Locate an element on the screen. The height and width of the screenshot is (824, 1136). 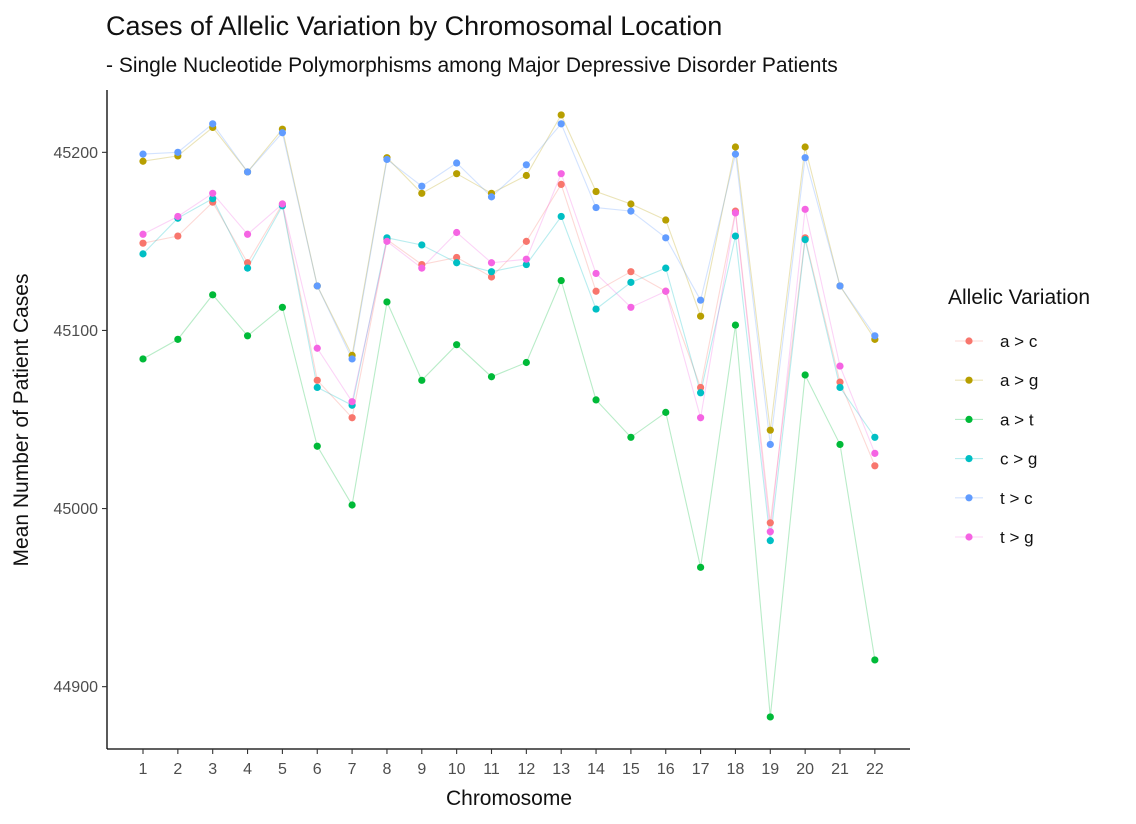
x-tick-label: 18 is located at coordinates (736, 769).